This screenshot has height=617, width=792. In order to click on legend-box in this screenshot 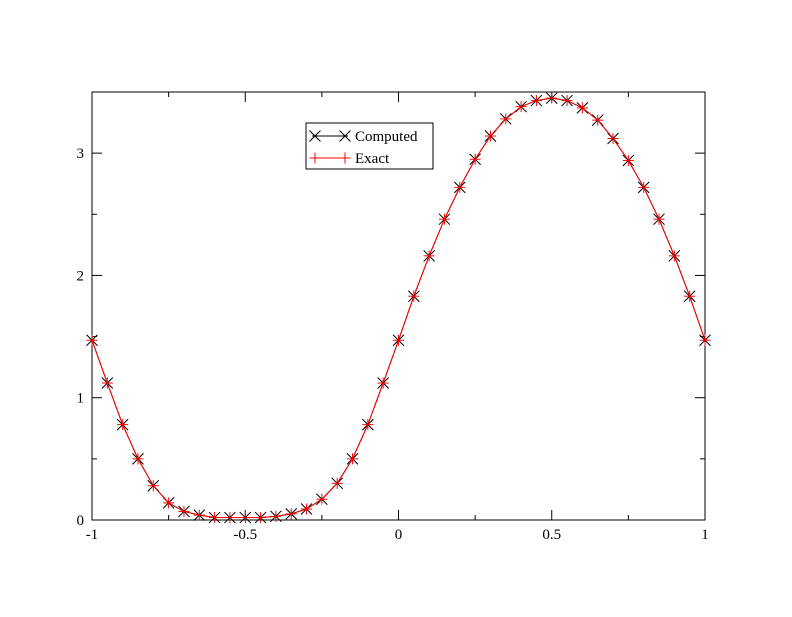, I will do `click(369, 146)`.